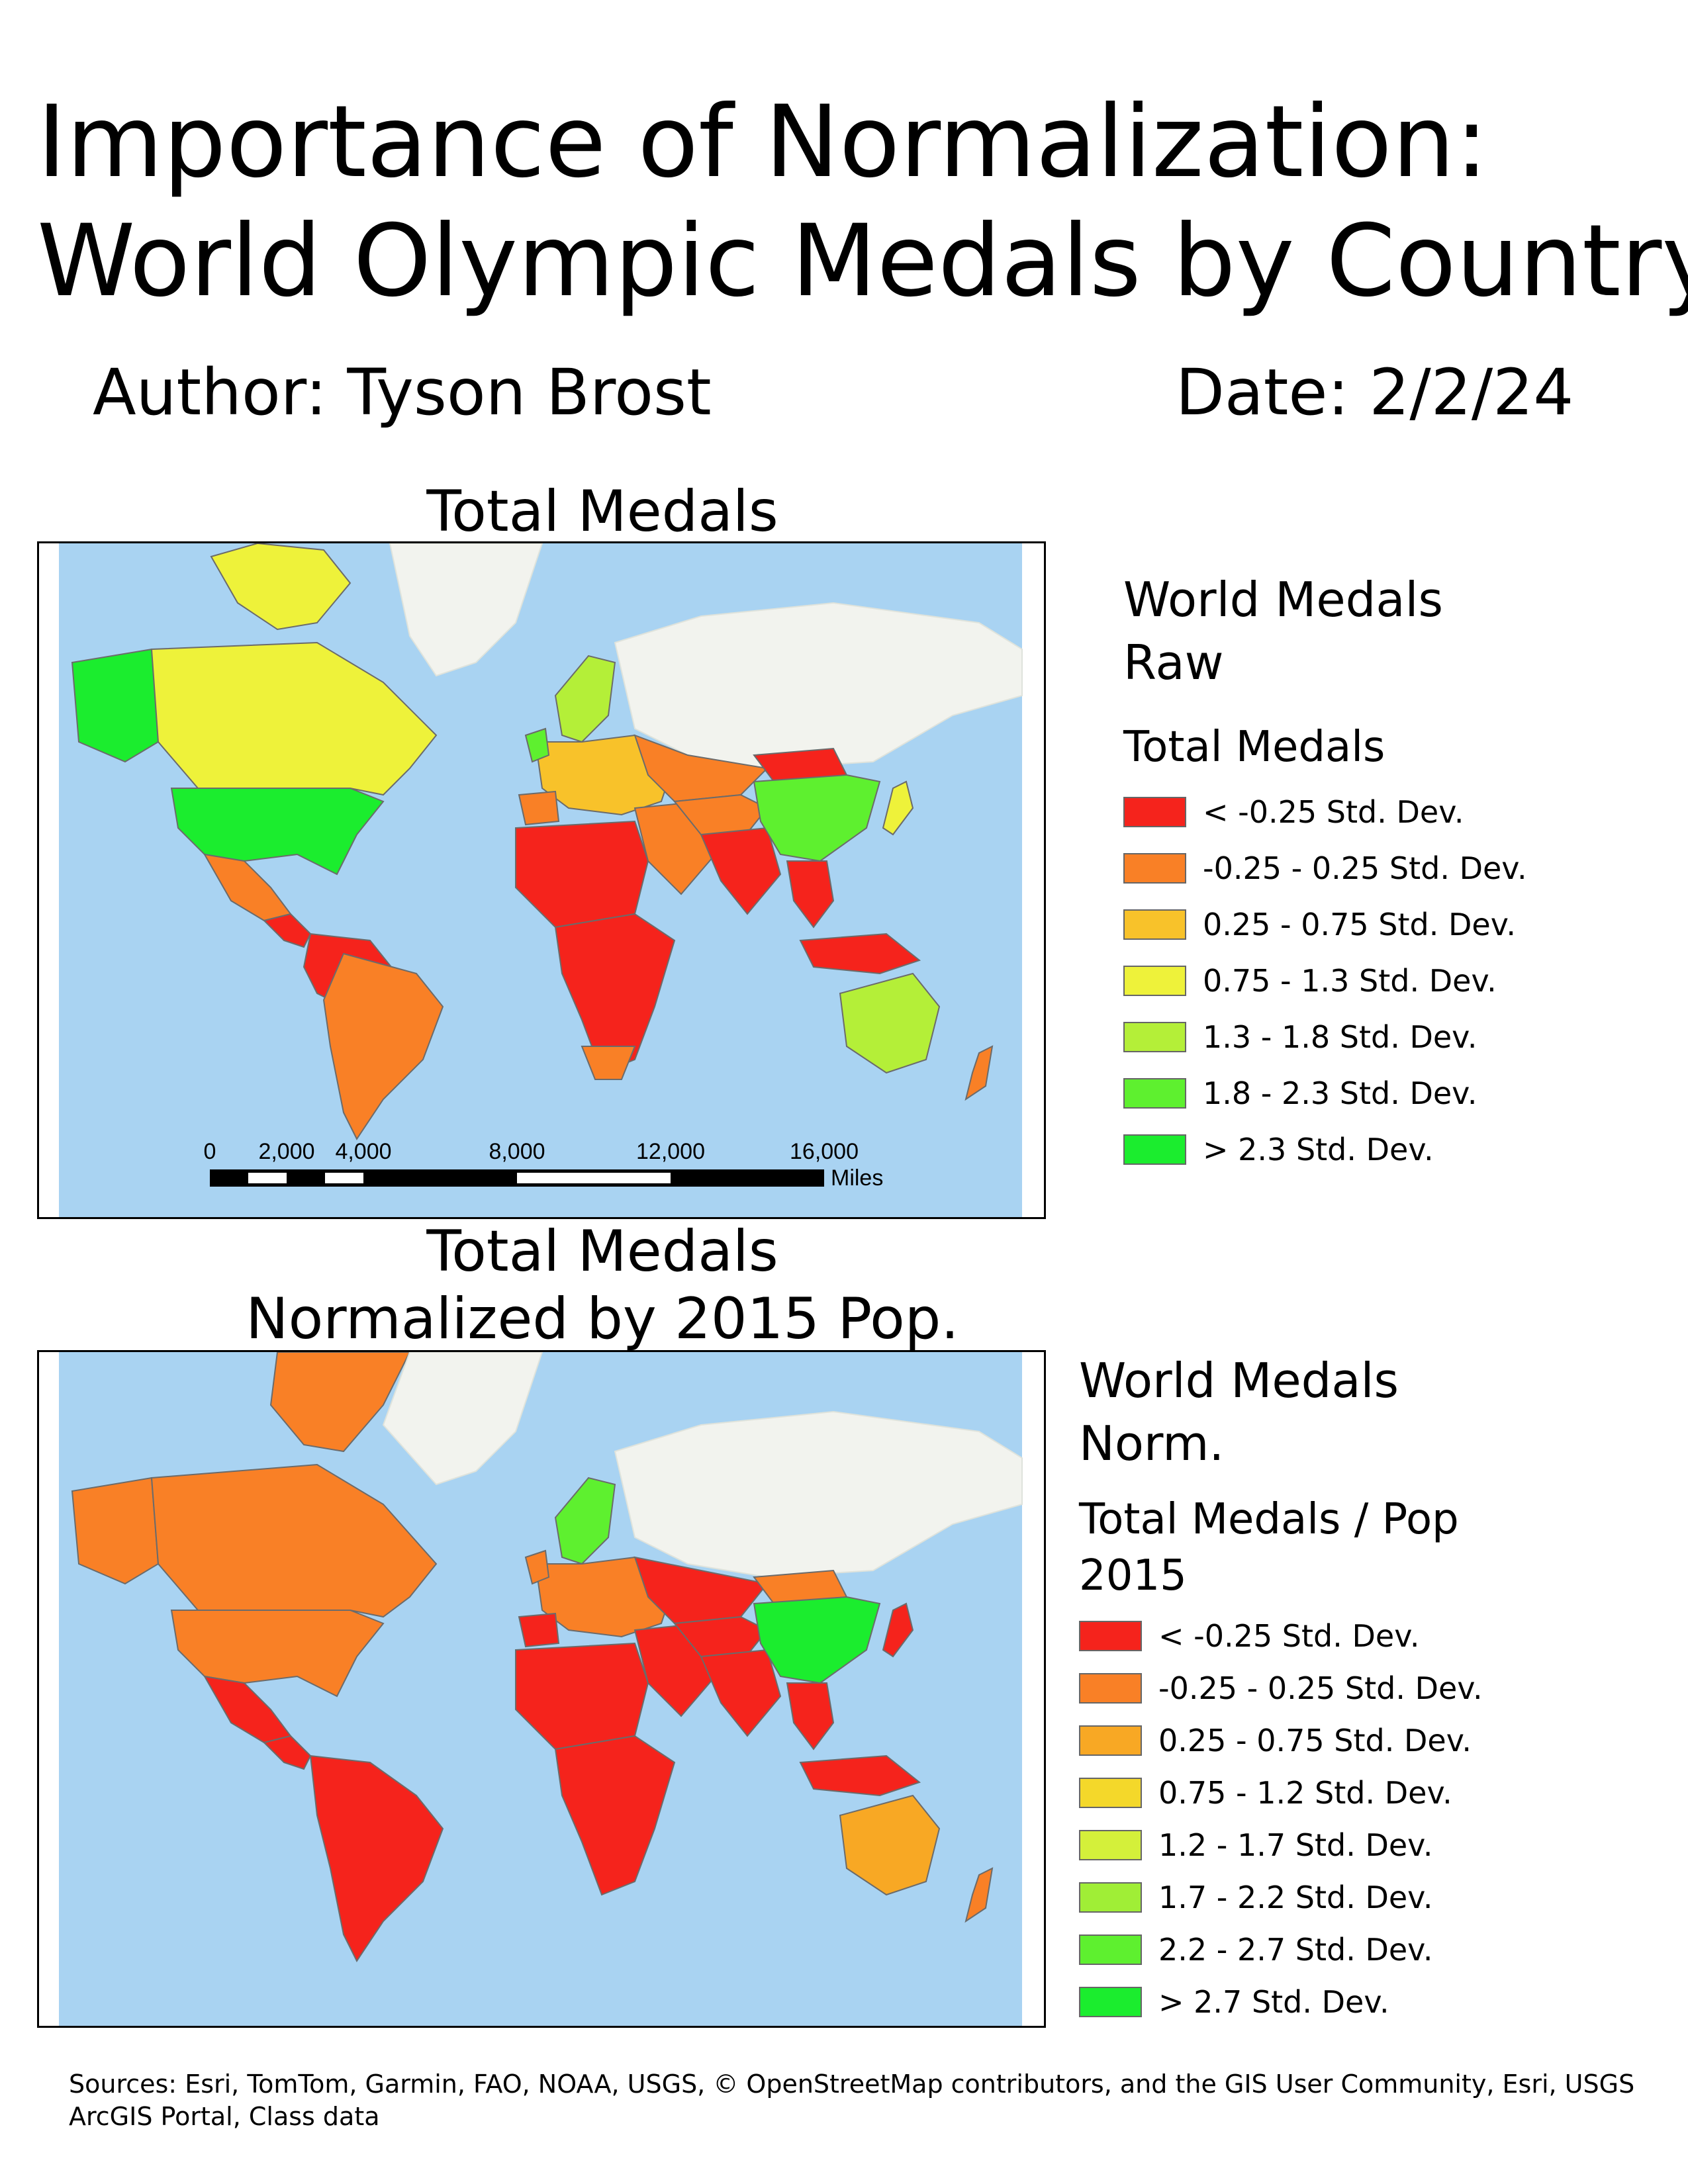 The height and width of the screenshot is (2184, 1688). I want to click on norm-legend-title-2: Norm., so click(1152, 1443).